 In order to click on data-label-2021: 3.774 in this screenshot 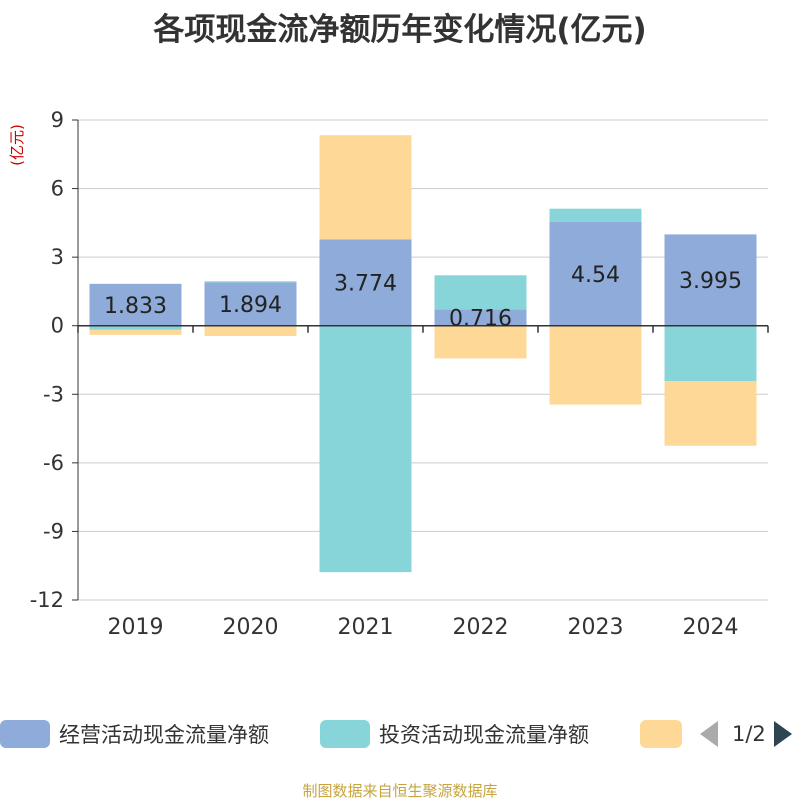, I will do `click(365, 284)`.